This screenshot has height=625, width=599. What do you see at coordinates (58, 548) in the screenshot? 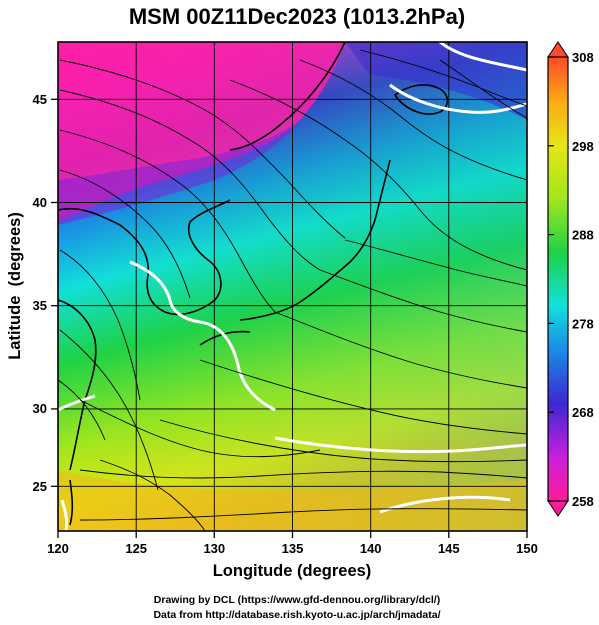
I see `lon-tick-label: 120` at bounding box center [58, 548].